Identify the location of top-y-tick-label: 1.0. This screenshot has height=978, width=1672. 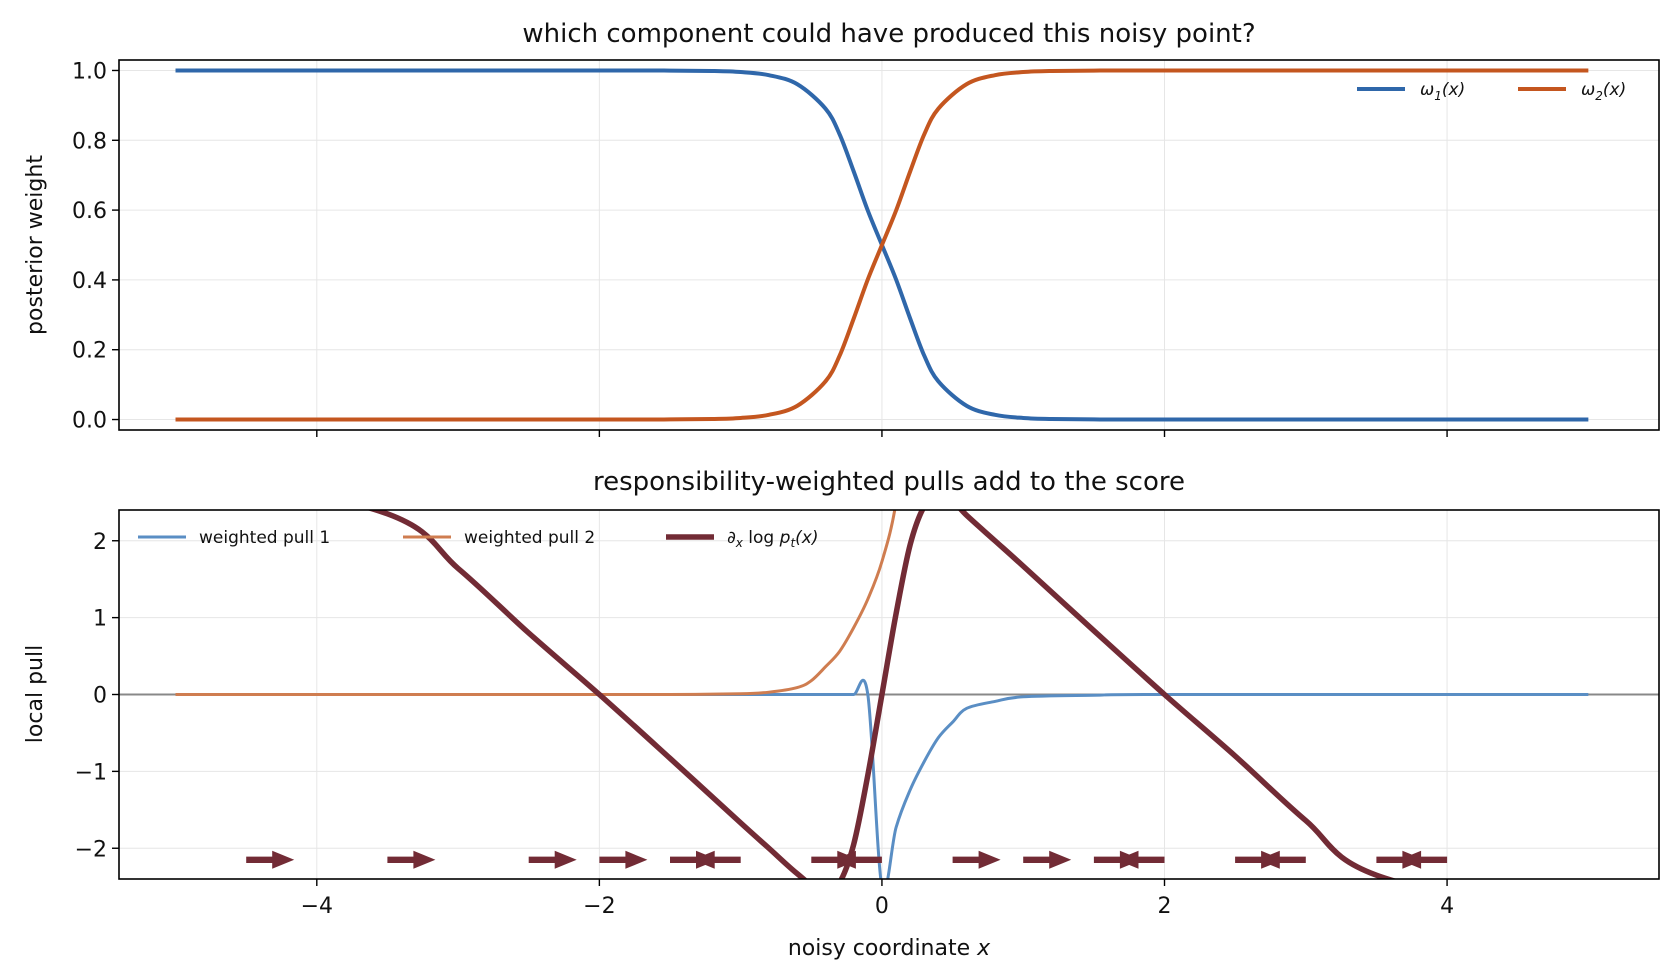
(89, 71).